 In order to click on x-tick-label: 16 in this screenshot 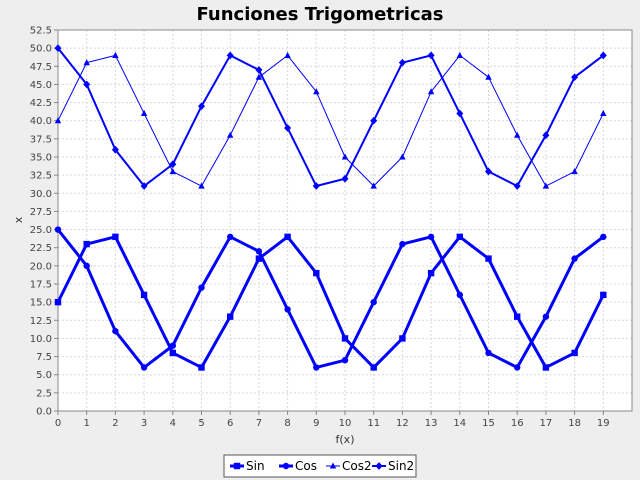, I will do `click(517, 423)`.